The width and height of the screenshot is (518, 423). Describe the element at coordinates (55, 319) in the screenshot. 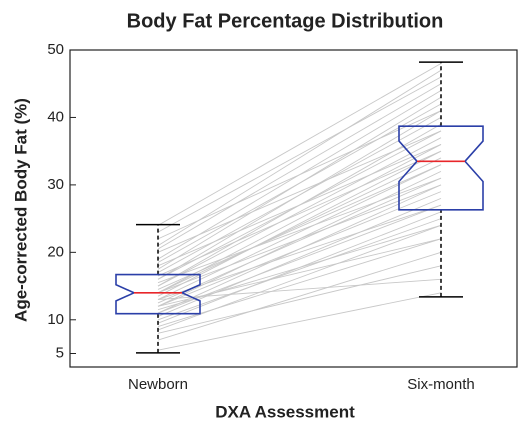

I see `y-tick-label: 10` at that location.